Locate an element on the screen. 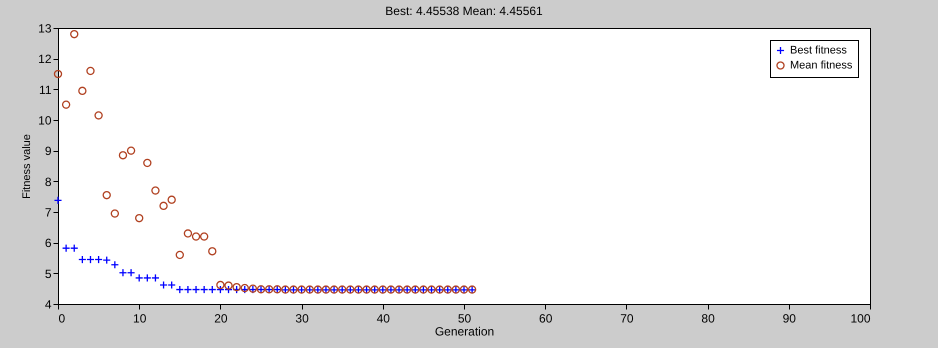 The width and height of the screenshot is (938, 348). x-axis-title: Generation is located at coordinates (464, 331).